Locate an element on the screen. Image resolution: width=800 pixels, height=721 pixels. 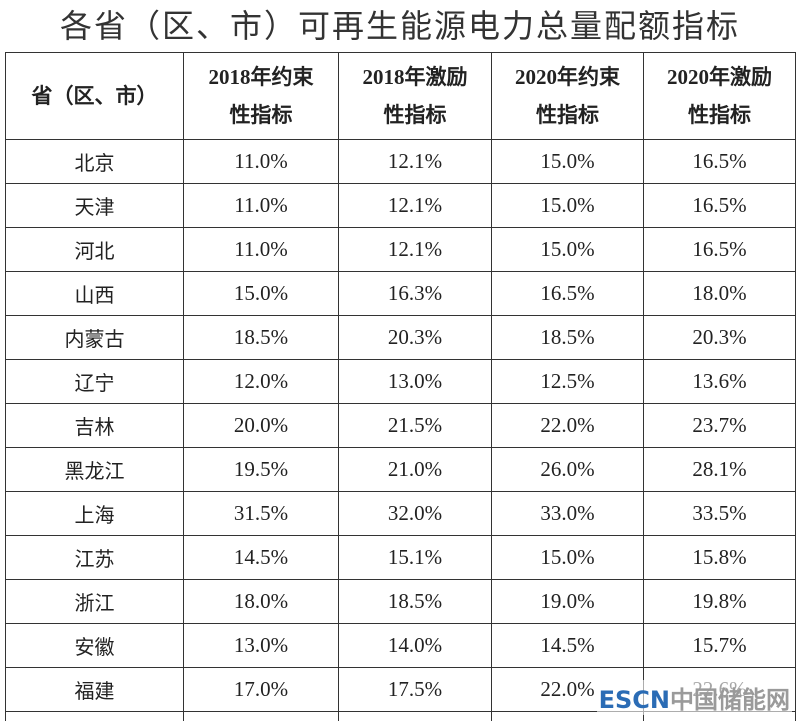
header-cell: 2020年激励 性指标 is located at coordinates (719, 96).